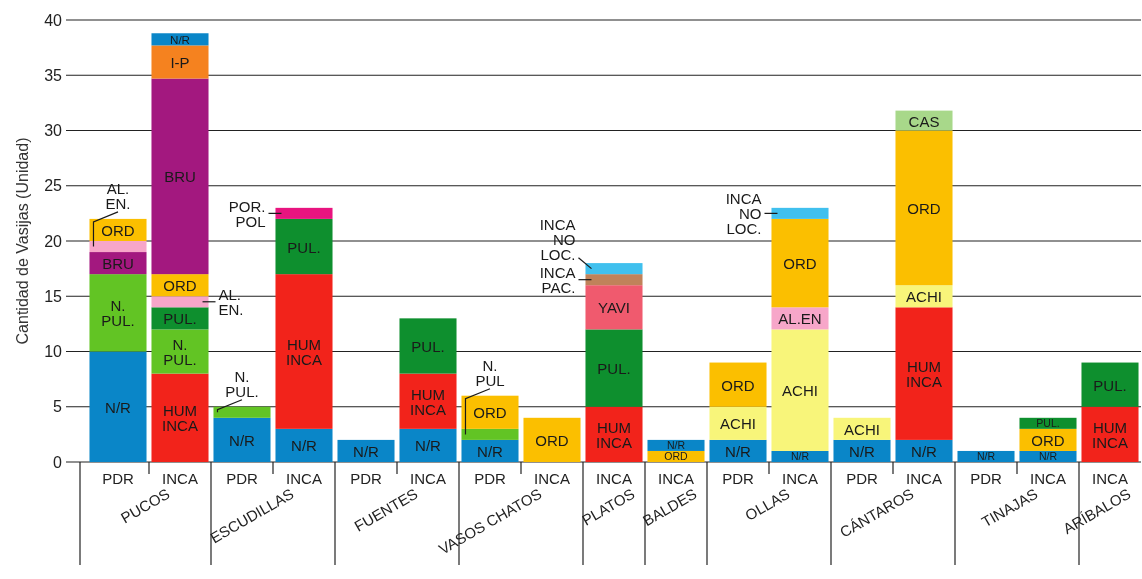 The image size is (1142, 579). I want to click on y-tick-label: 40, so click(53, 20).